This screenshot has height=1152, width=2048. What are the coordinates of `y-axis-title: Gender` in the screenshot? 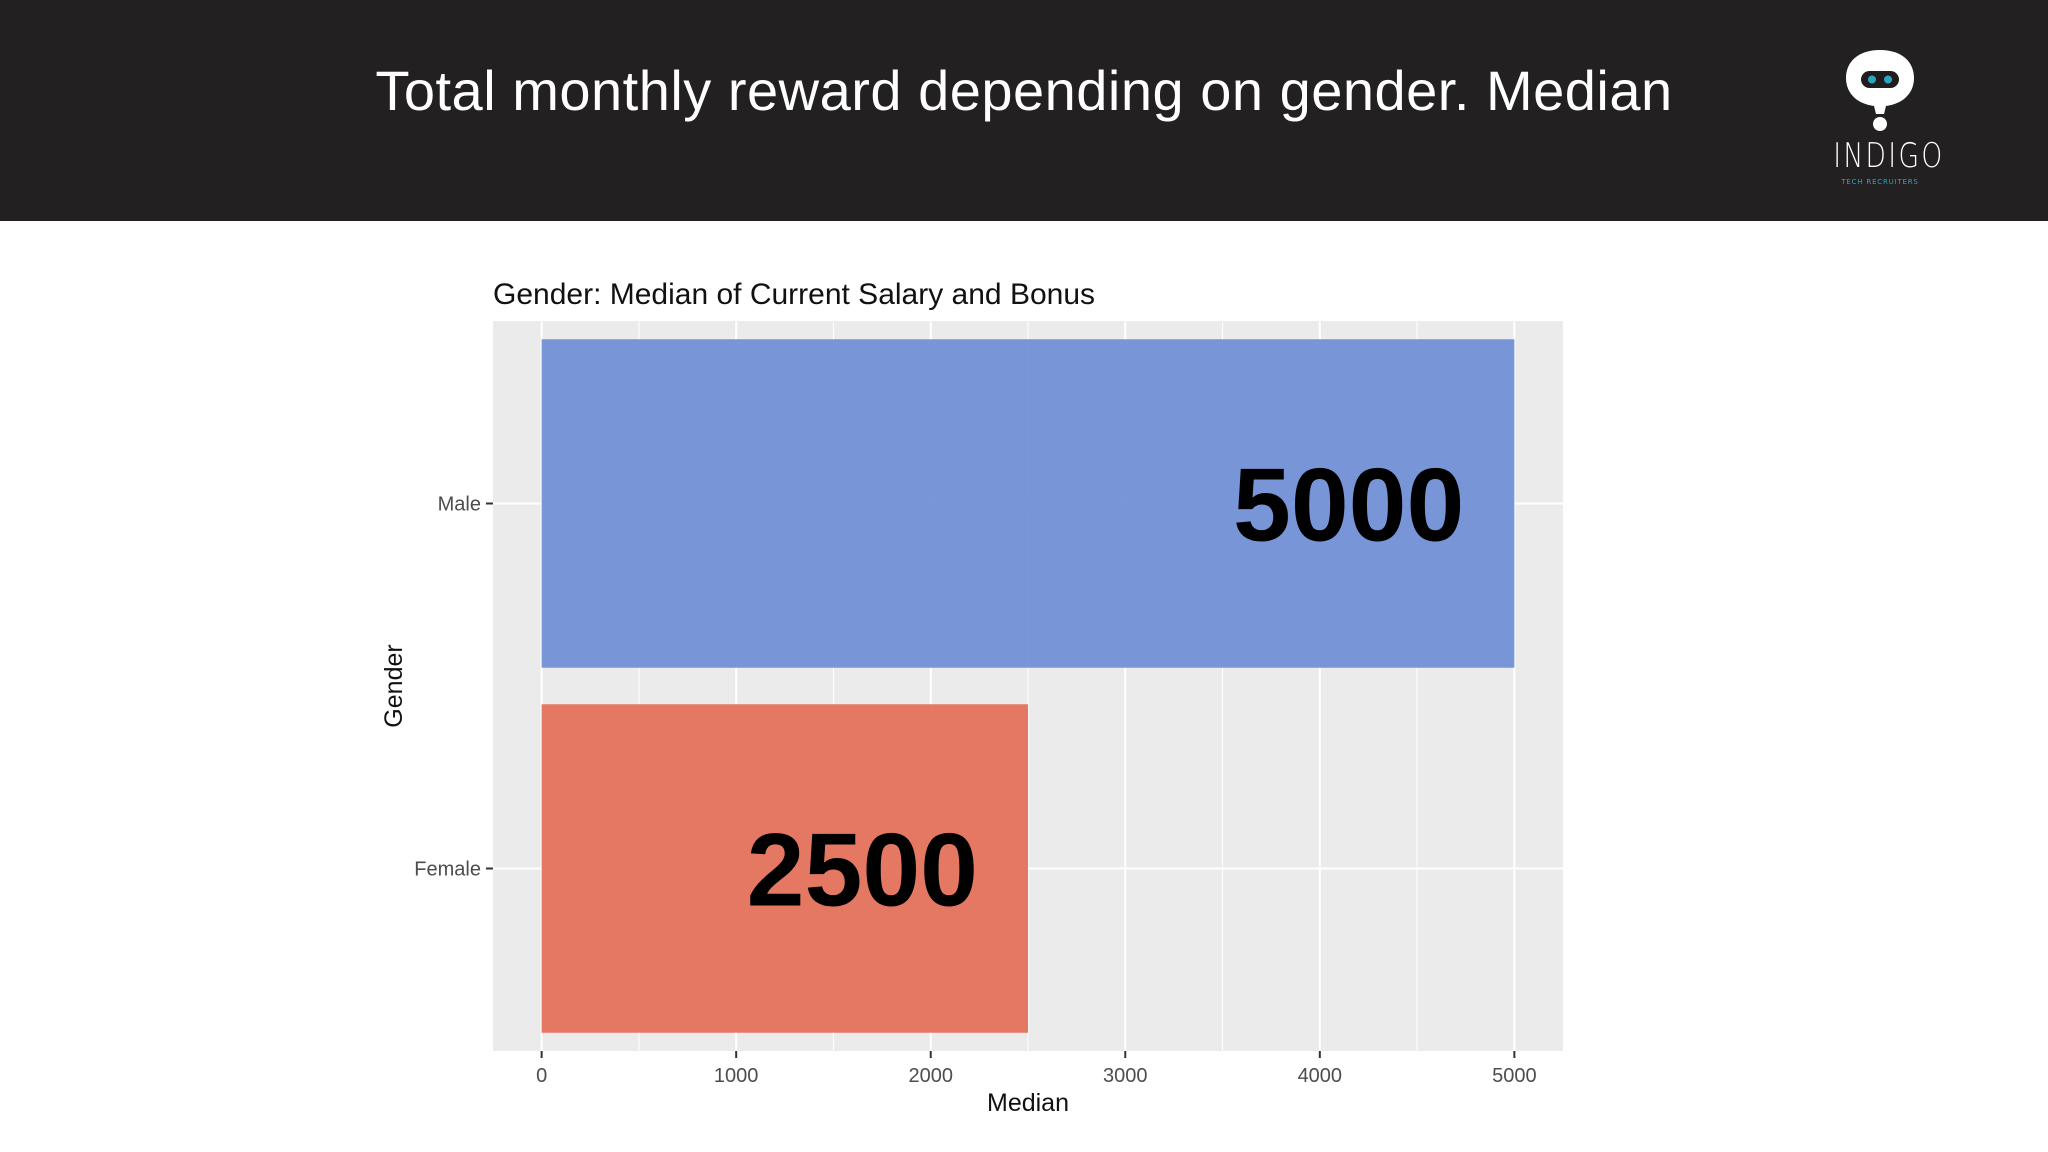 It's located at (394, 685).